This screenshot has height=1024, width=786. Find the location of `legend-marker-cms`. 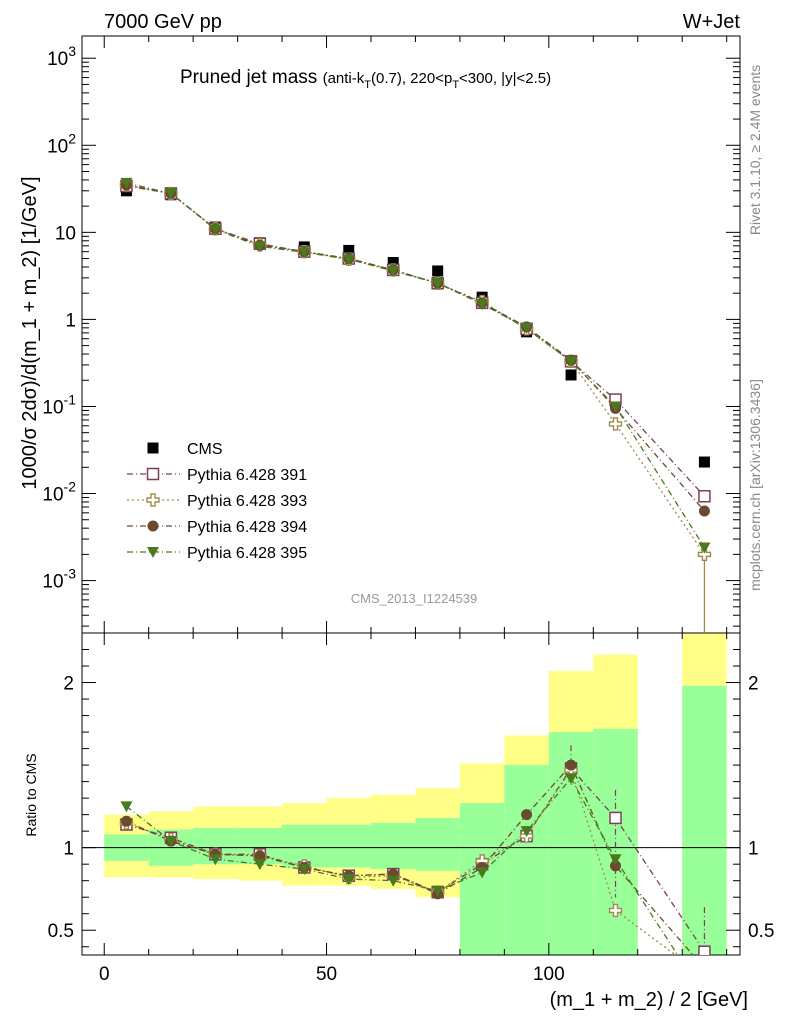

legend-marker-cms is located at coordinates (153, 448).